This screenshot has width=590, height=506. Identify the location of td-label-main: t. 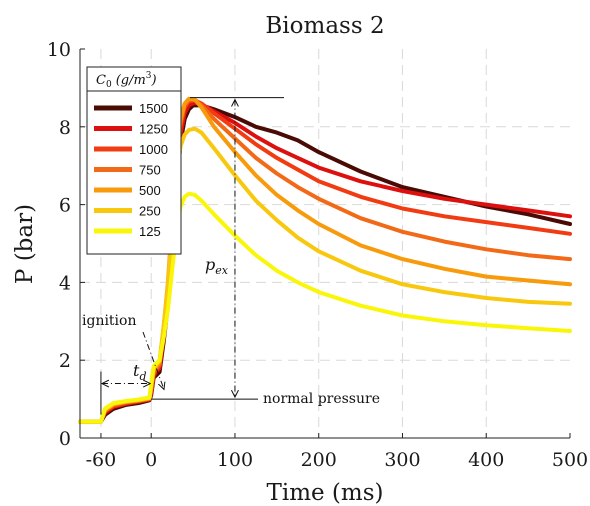
(136, 370).